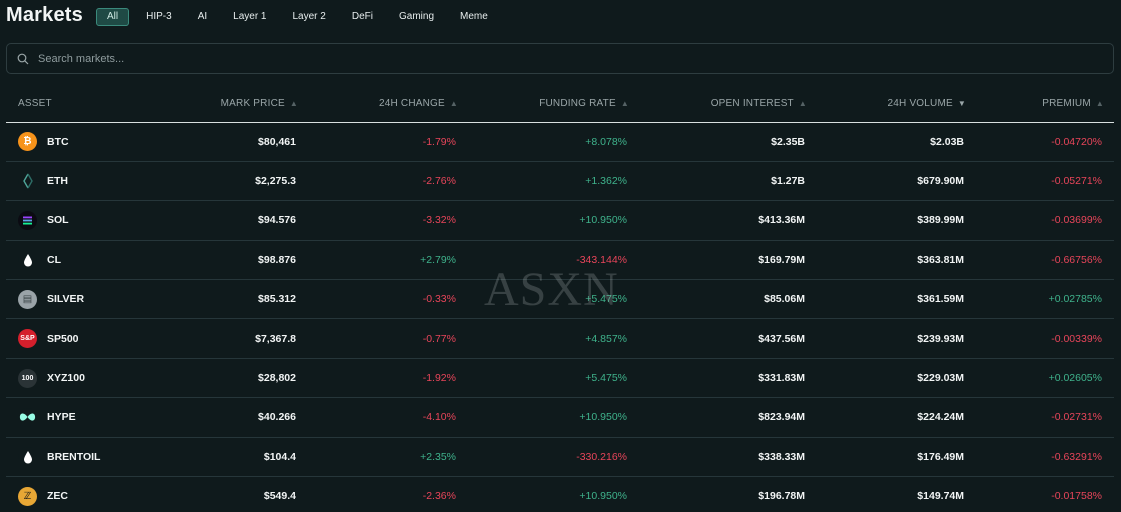  What do you see at coordinates (896, 220) in the screenshot?
I see `volume-cell: $389.99M` at bounding box center [896, 220].